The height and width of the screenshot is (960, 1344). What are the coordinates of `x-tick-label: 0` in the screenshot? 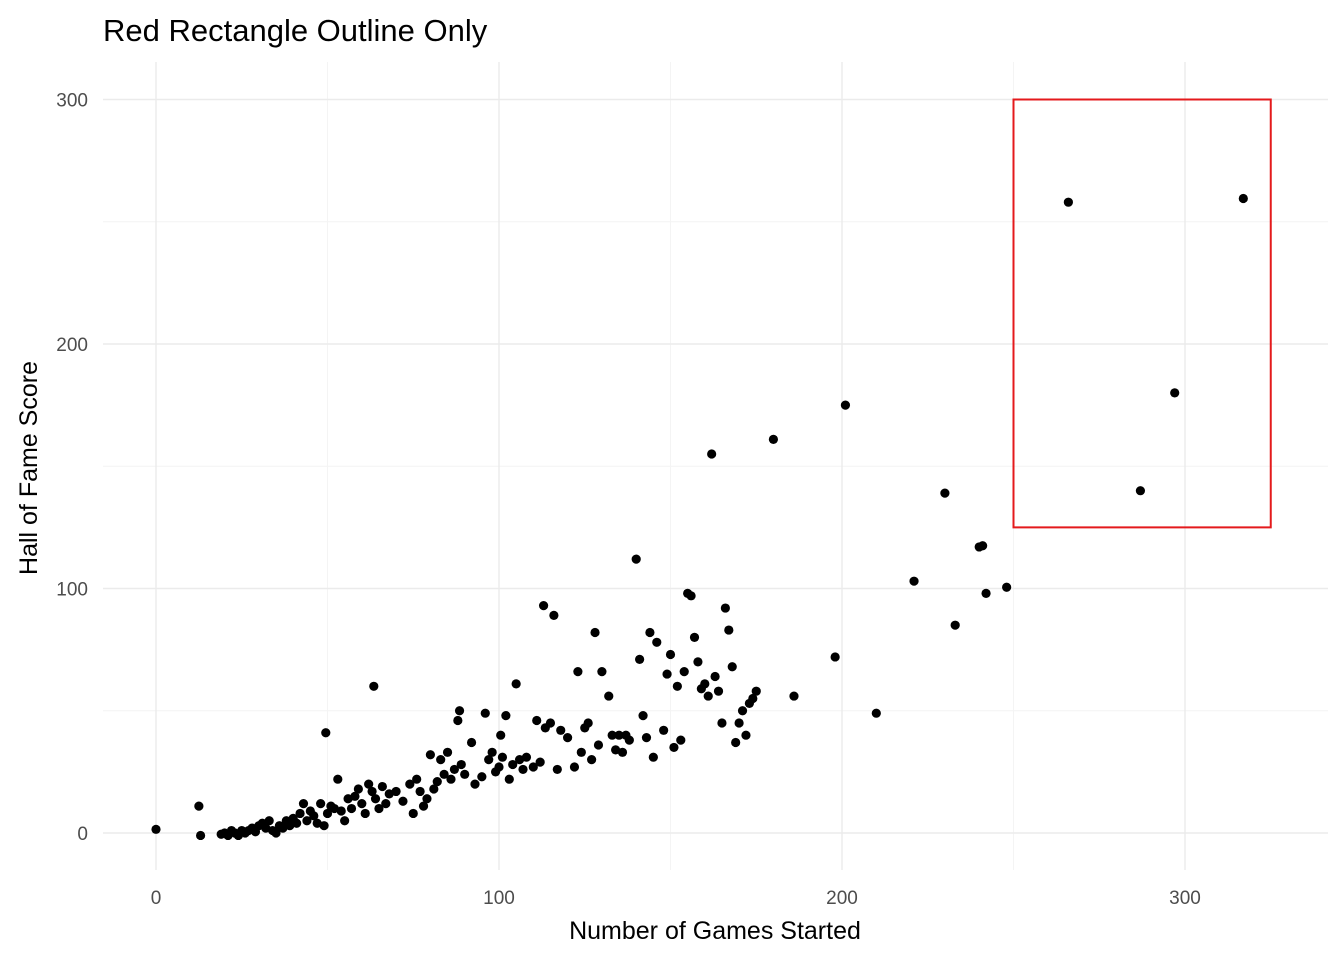 It's located at (156, 898).